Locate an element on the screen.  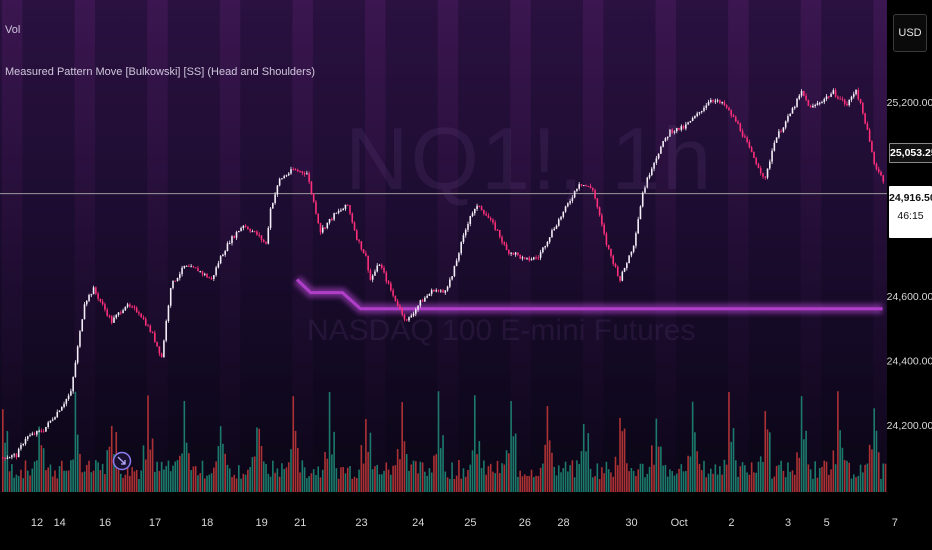
time-tick-label: Oct is located at coordinates (679, 523).